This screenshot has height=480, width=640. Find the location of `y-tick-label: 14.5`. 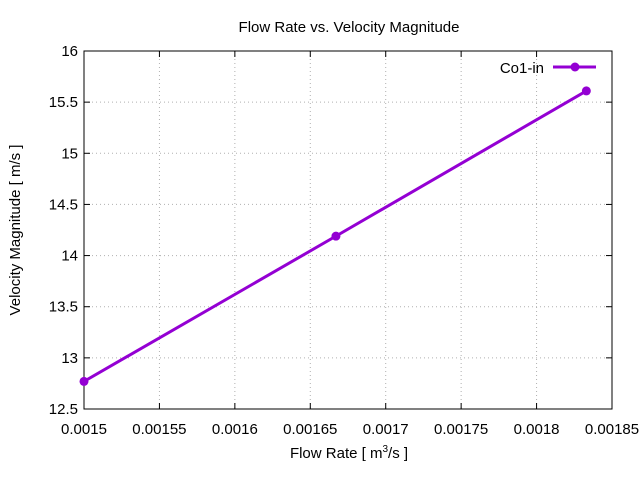

y-tick-label: 14.5 is located at coordinates (63, 204).